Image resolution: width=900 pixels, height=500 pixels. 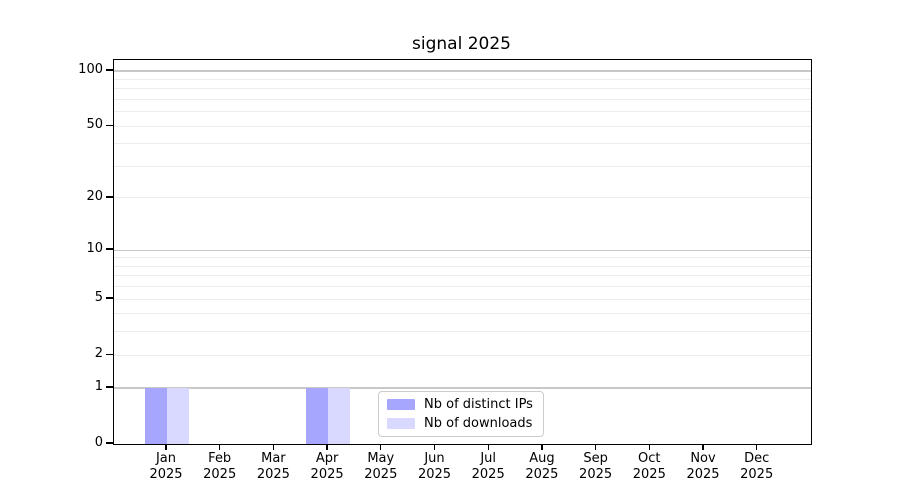 What do you see at coordinates (542, 458) in the screenshot?
I see `x-tick-month: Aug` at bounding box center [542, 458].